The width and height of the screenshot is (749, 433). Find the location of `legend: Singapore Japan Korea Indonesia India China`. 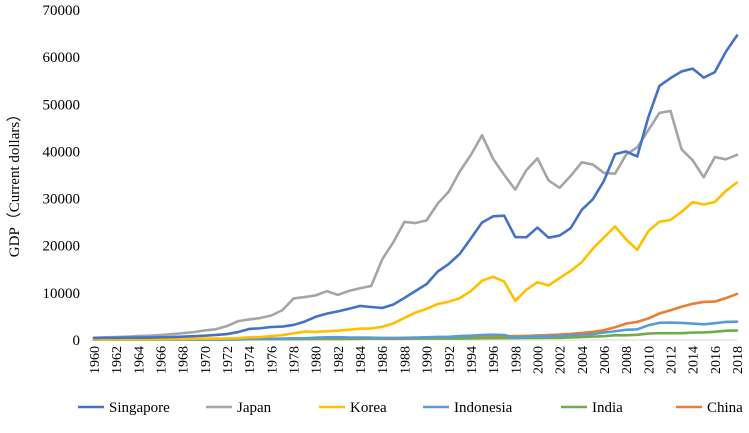

legend: Singapore Japan Korea Indonesia India China is located at coordinates (410, 408).